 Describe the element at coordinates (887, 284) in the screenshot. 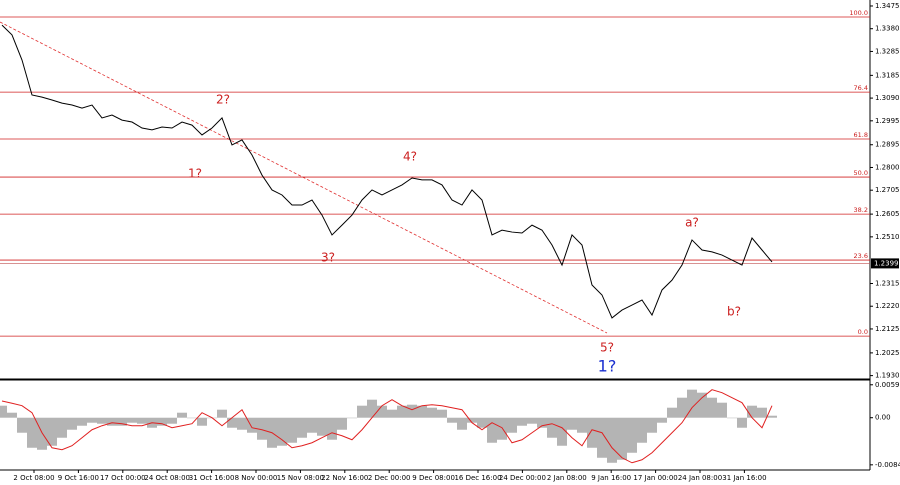

I see `y-tick-label: 1.2315` at that location.